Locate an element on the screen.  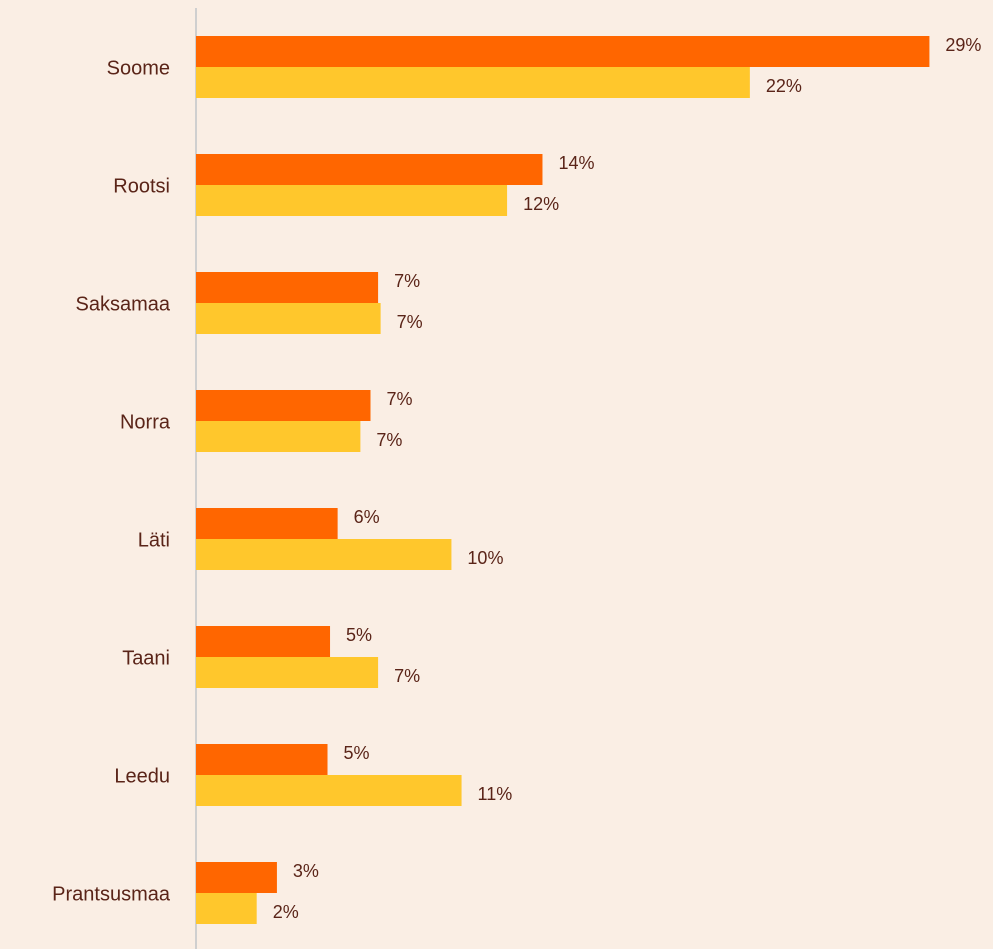
value-label: 3% is located at coordinates (306, 871).